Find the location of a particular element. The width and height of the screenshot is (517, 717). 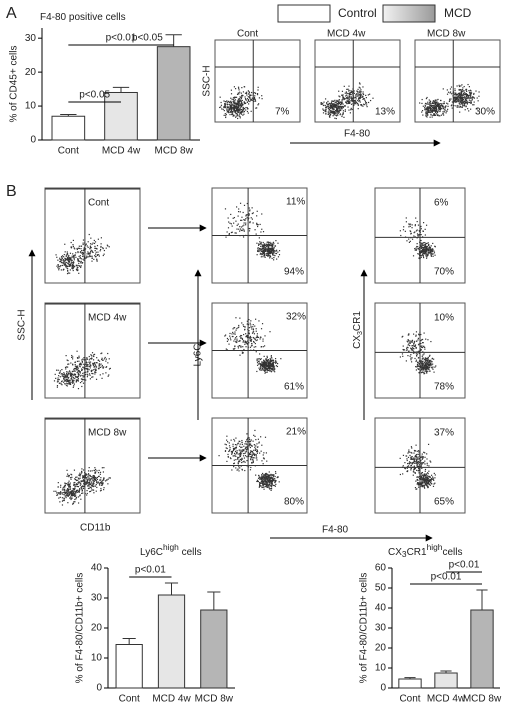

percent: 13% is located at coordinates (385, 112).